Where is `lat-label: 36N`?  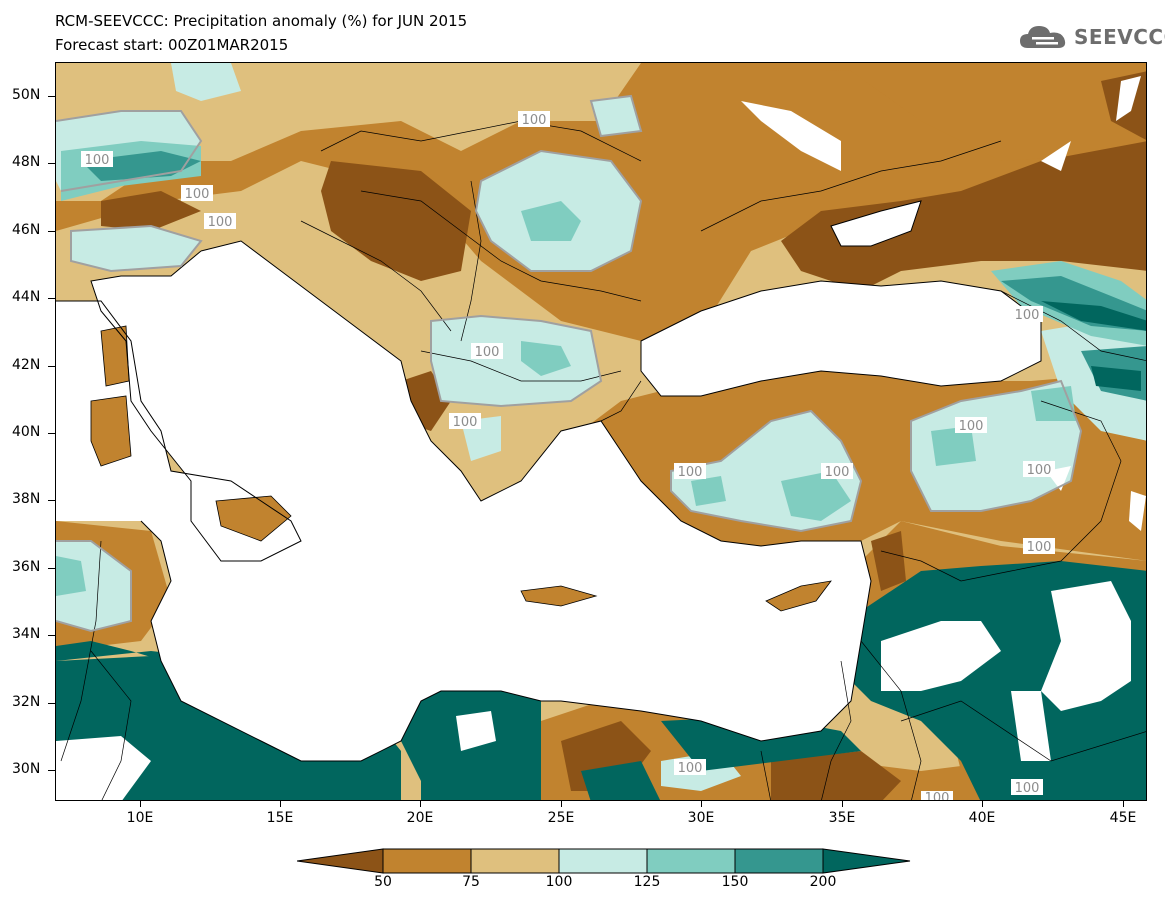 lat-label: 36N is located at coordinates (26, 567).